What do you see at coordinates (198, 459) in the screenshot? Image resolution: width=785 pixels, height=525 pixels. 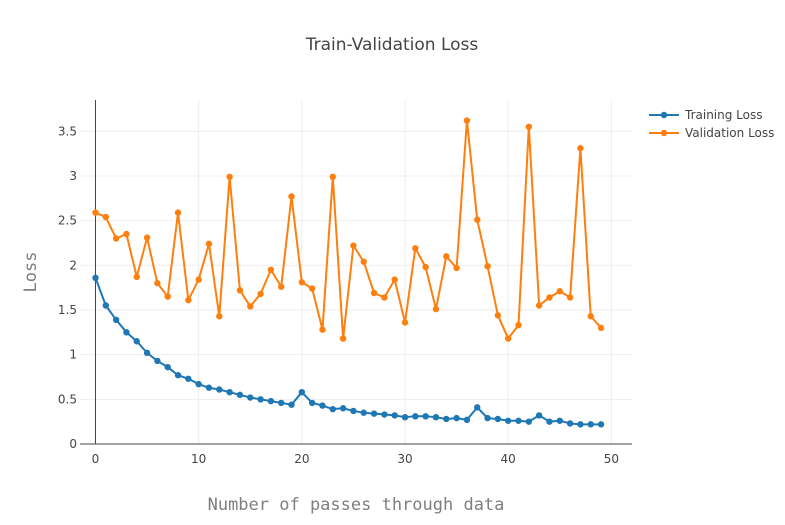 I see `x-tick-label: 10` at bounding box center [198, 459].